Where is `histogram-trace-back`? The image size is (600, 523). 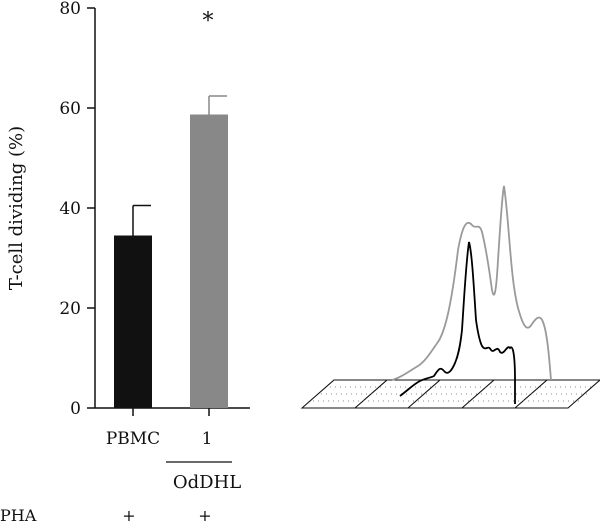 histogram-trace-back is located at coordinates (471, 283).